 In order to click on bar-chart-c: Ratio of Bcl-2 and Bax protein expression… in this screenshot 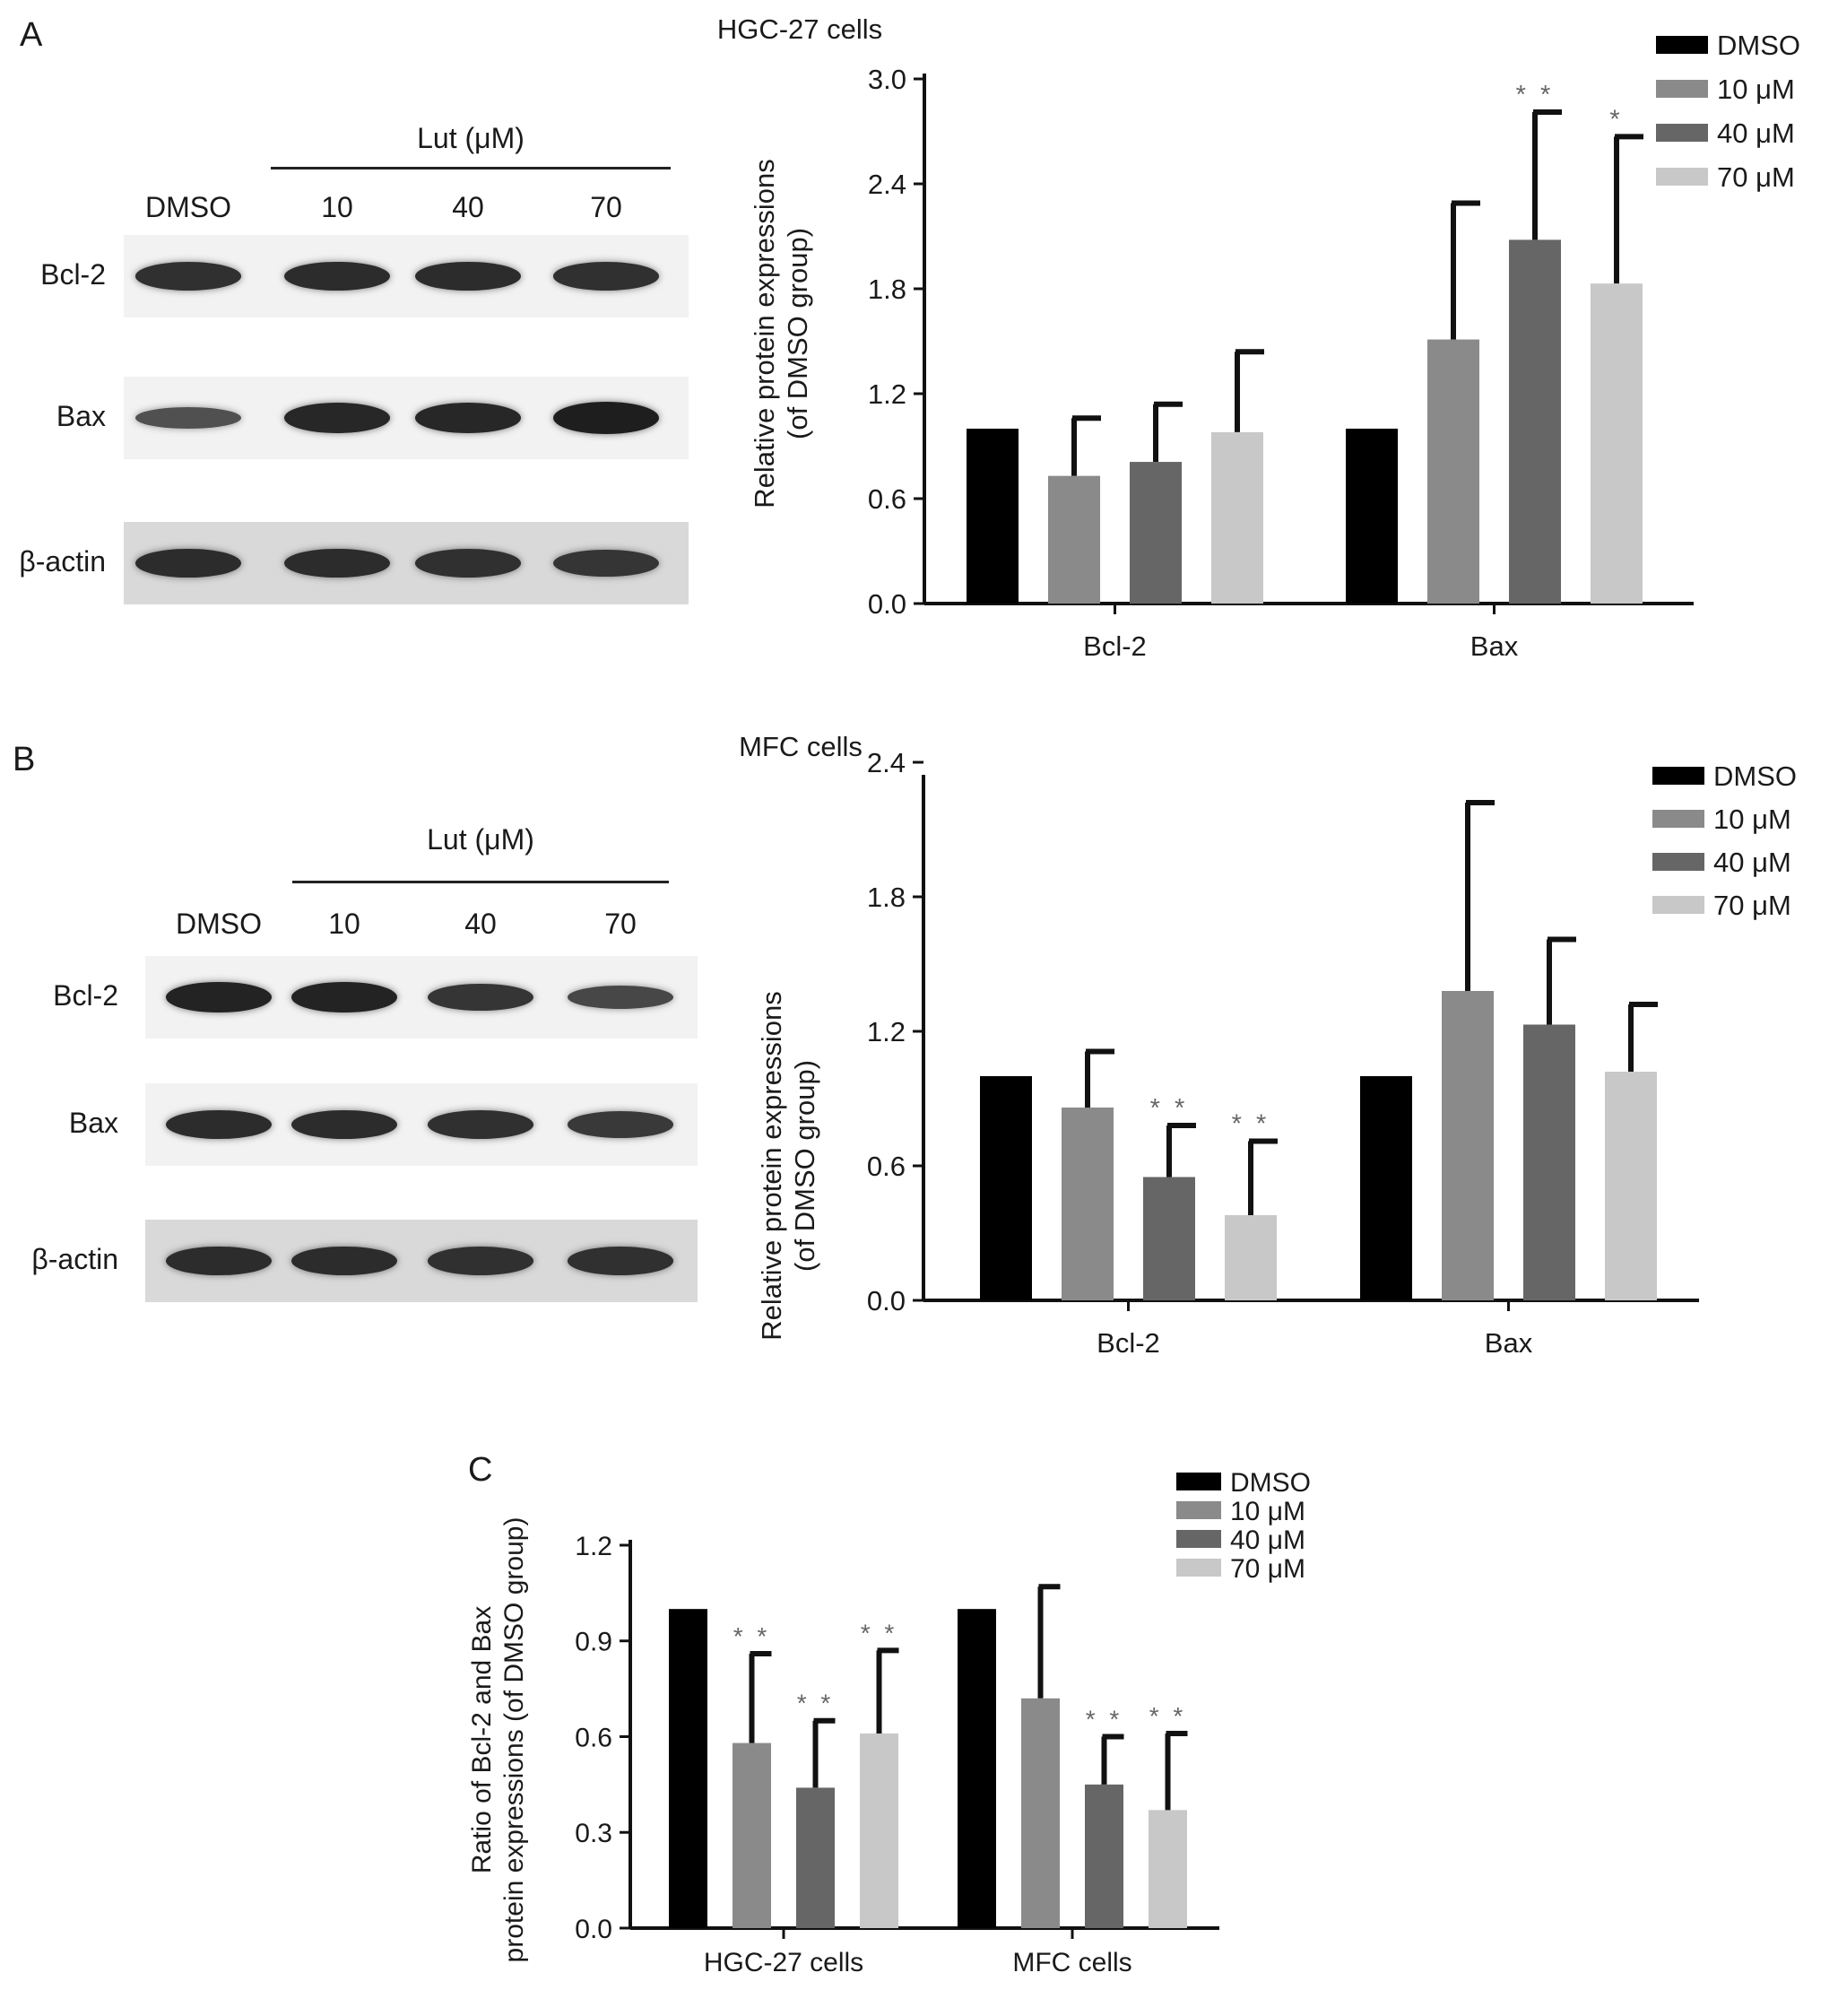, I will do `click(889, 1723)`.